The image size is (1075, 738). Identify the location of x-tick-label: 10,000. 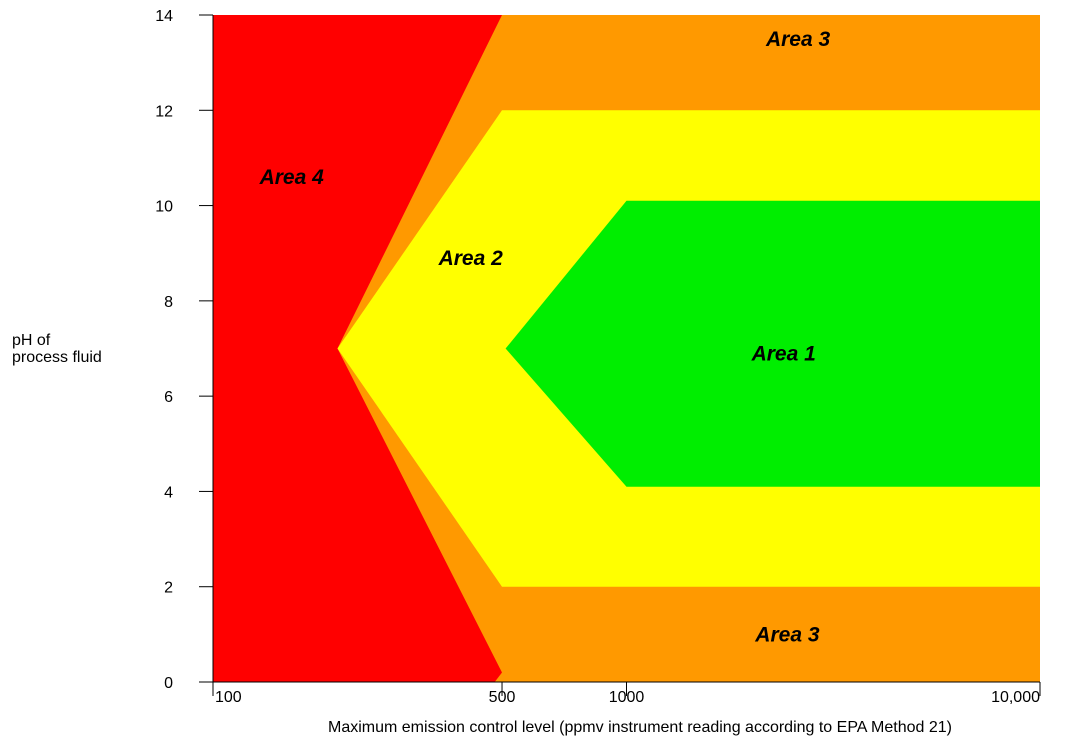
(1015, 697).